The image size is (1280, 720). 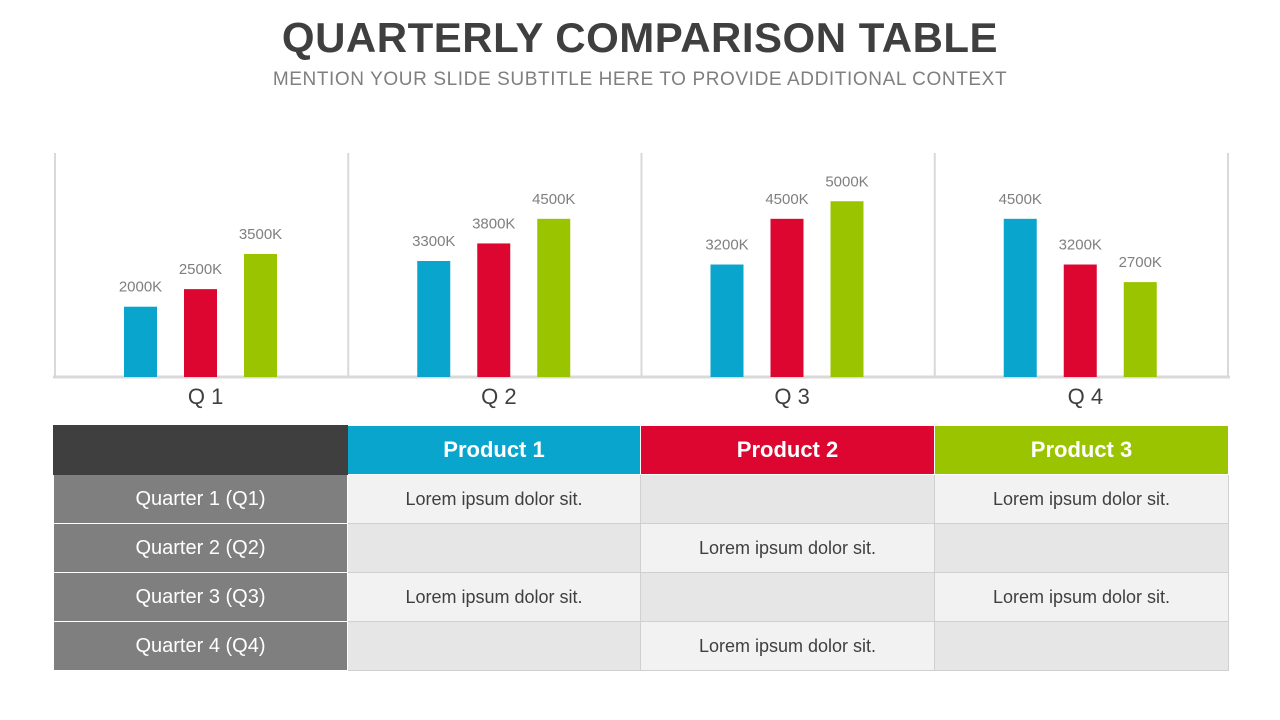 What do you see at coordinates (494, 310) in the screenshot?
I see `bar-product-2-q2` at bounding box center [494, 310].